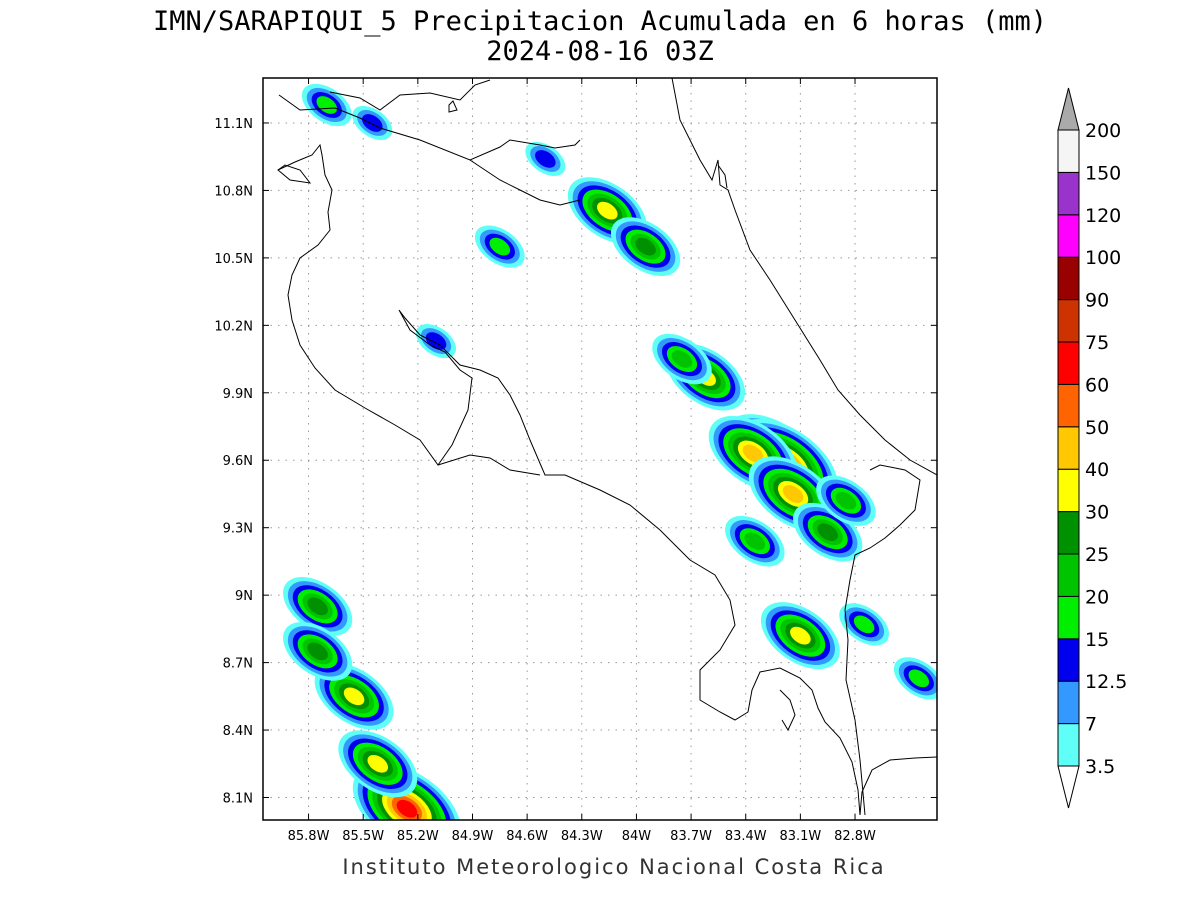 Image resolution: width=1200 pixels, height=900 pixels. What do you see at coordinates (527, 836) in the screenshot?
I see `lon-tick-label: 84.6W` at bounding box center [527, 836].